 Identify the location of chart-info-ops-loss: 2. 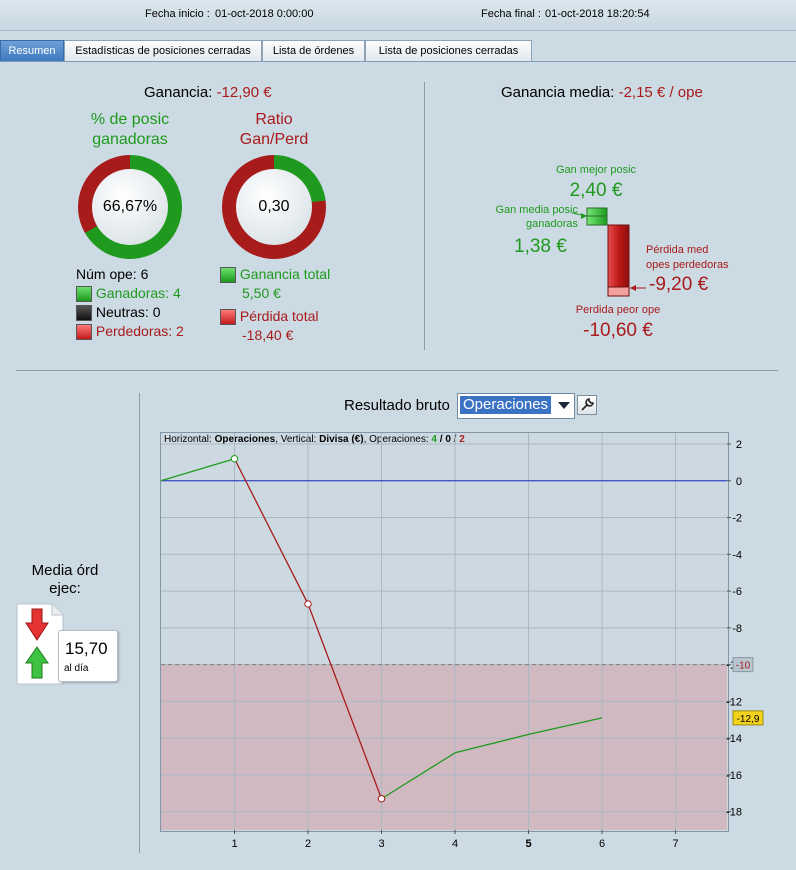
(462, 439).